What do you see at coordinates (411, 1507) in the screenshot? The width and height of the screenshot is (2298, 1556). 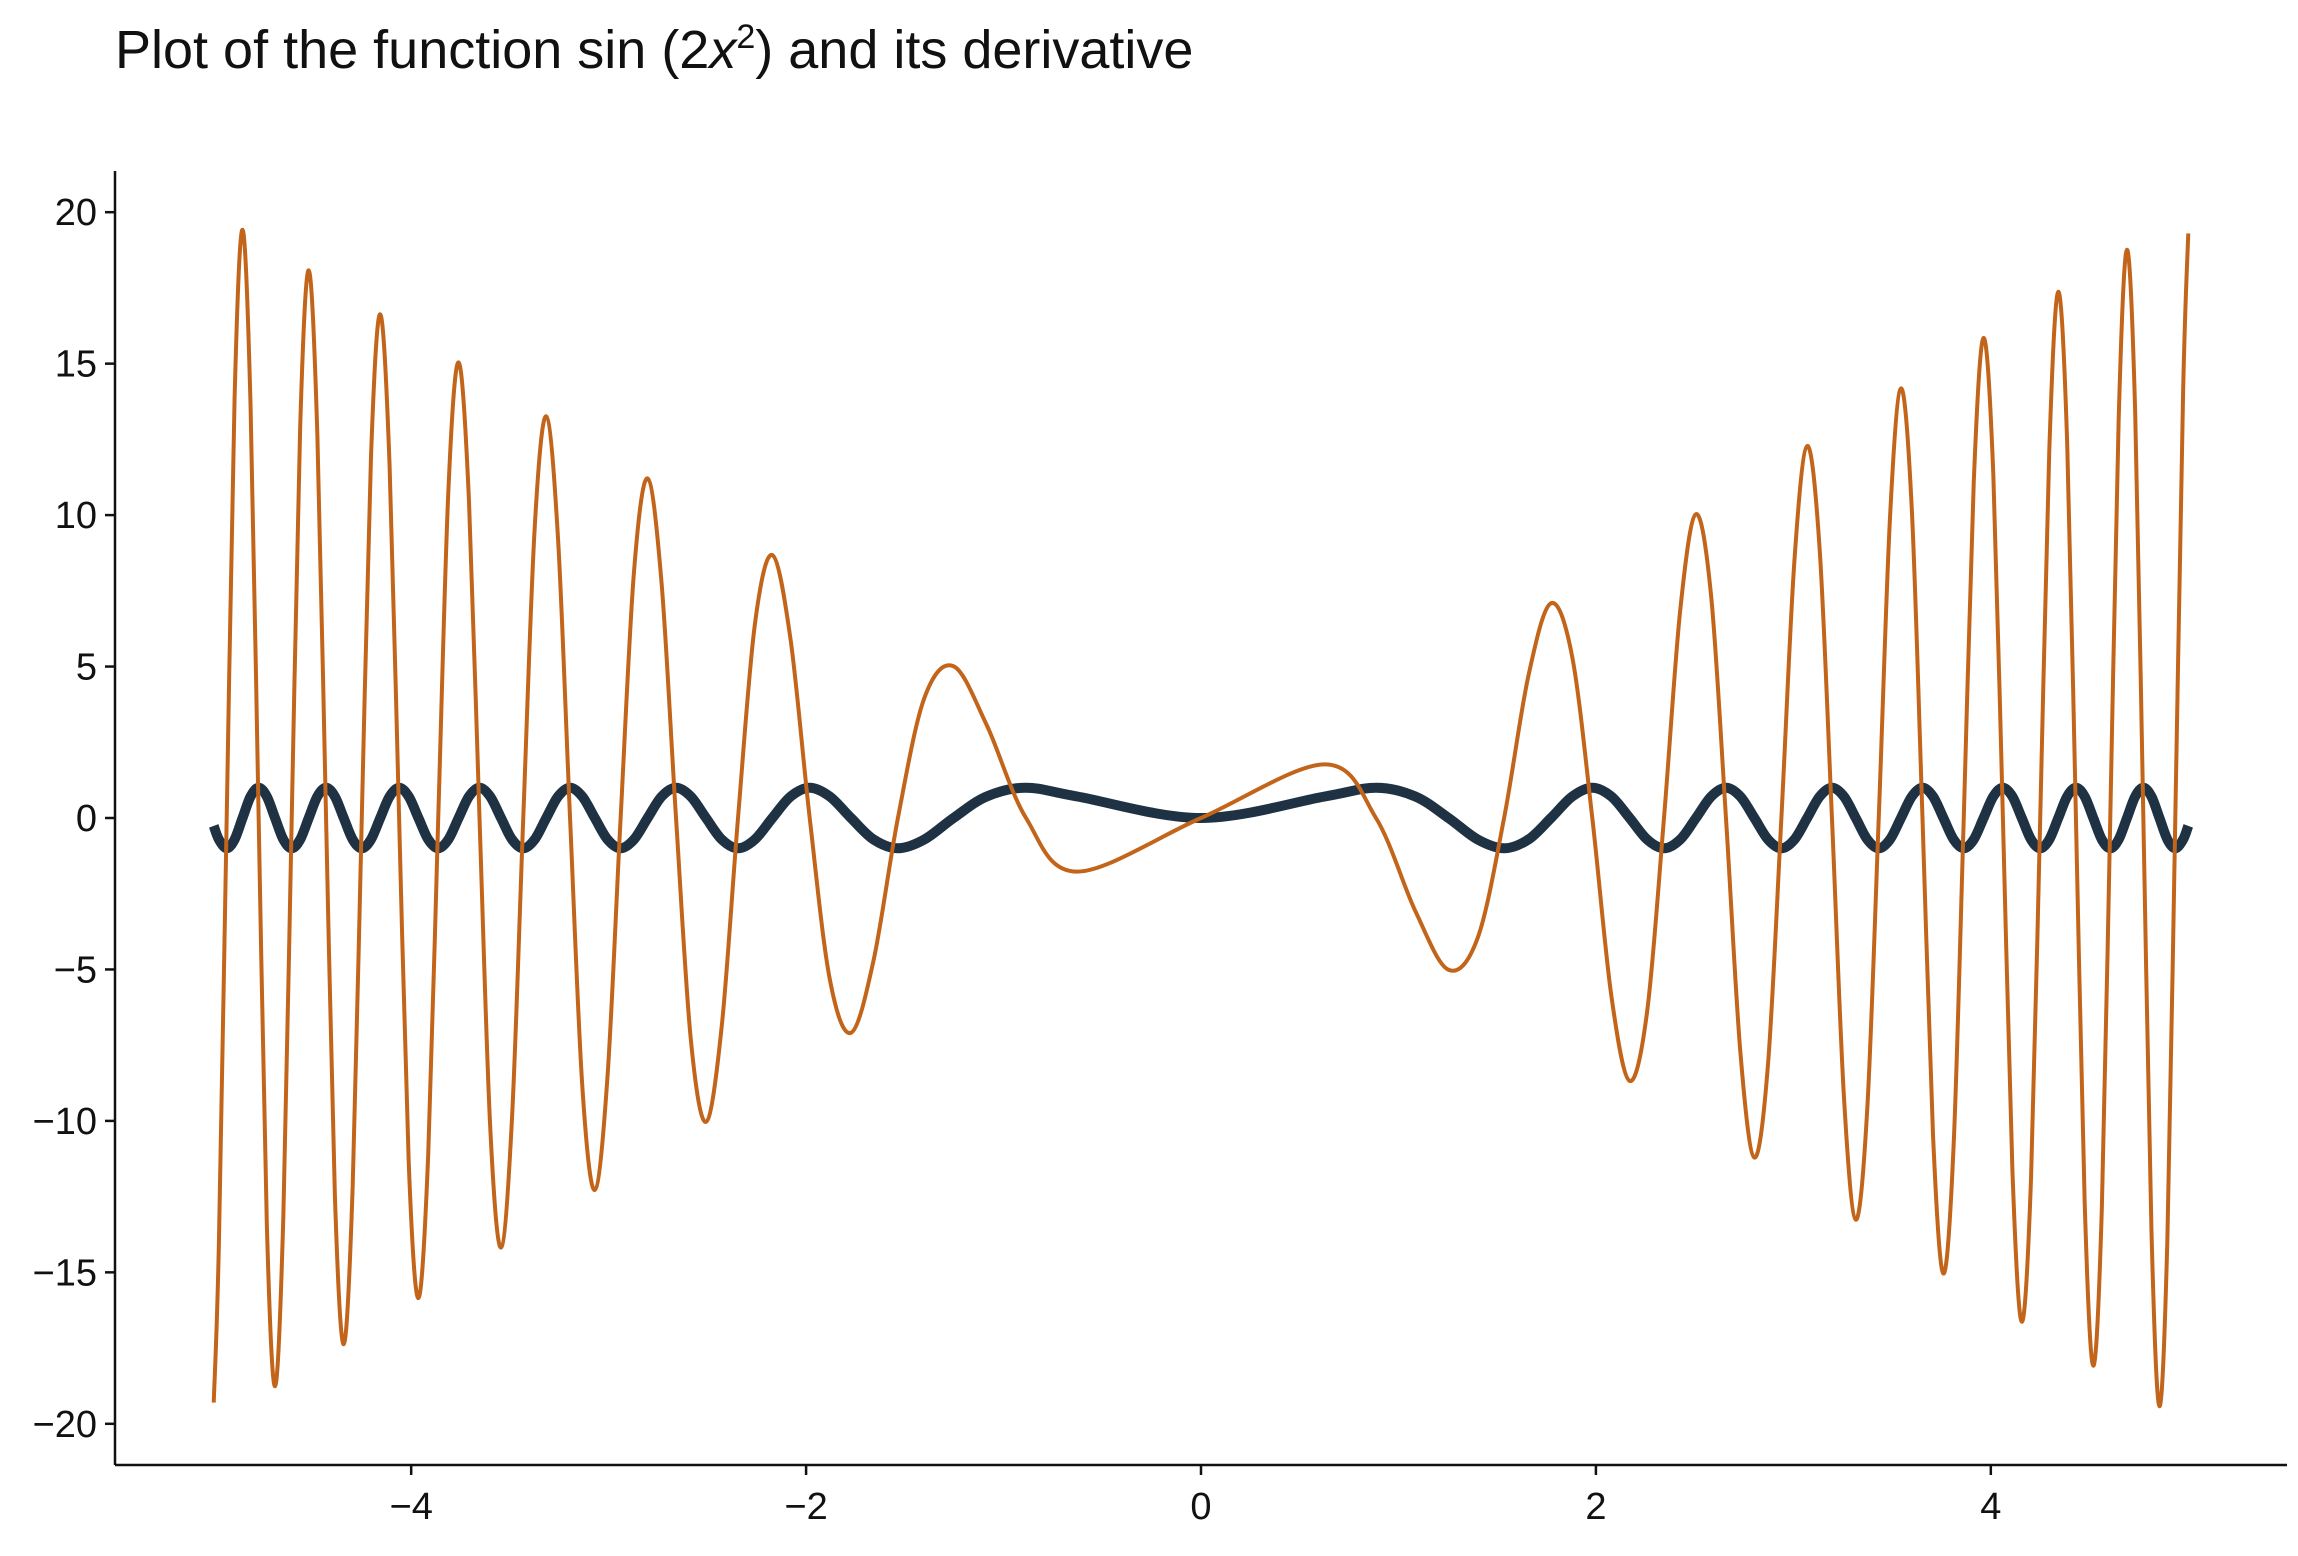 I see `x-tick-label: −4` at bounding box center [411, 1507].